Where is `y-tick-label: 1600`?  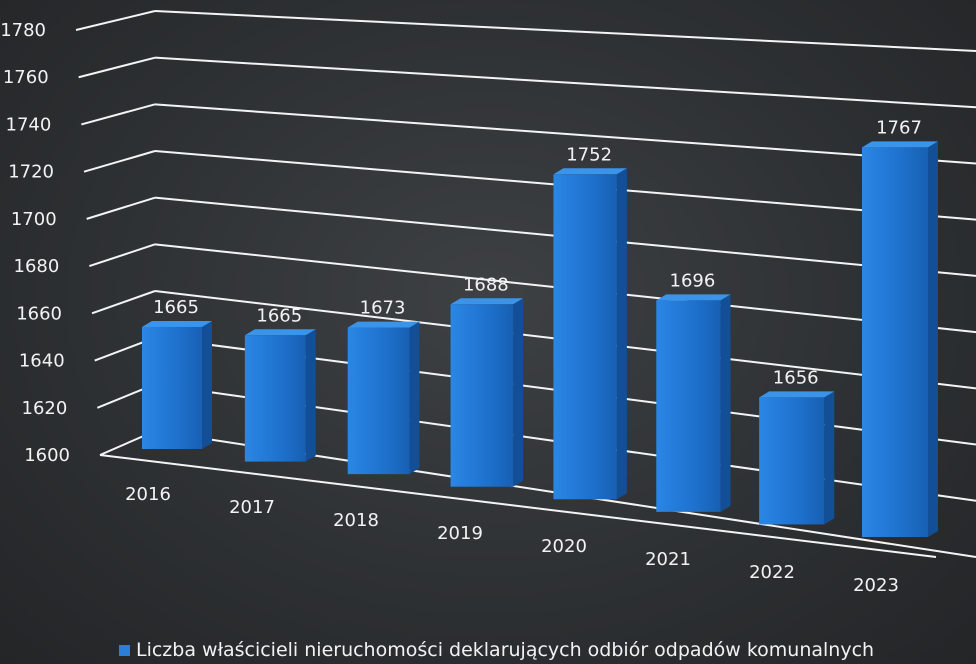
y-tick-label: 1600 is located at coordinates (47, 455).